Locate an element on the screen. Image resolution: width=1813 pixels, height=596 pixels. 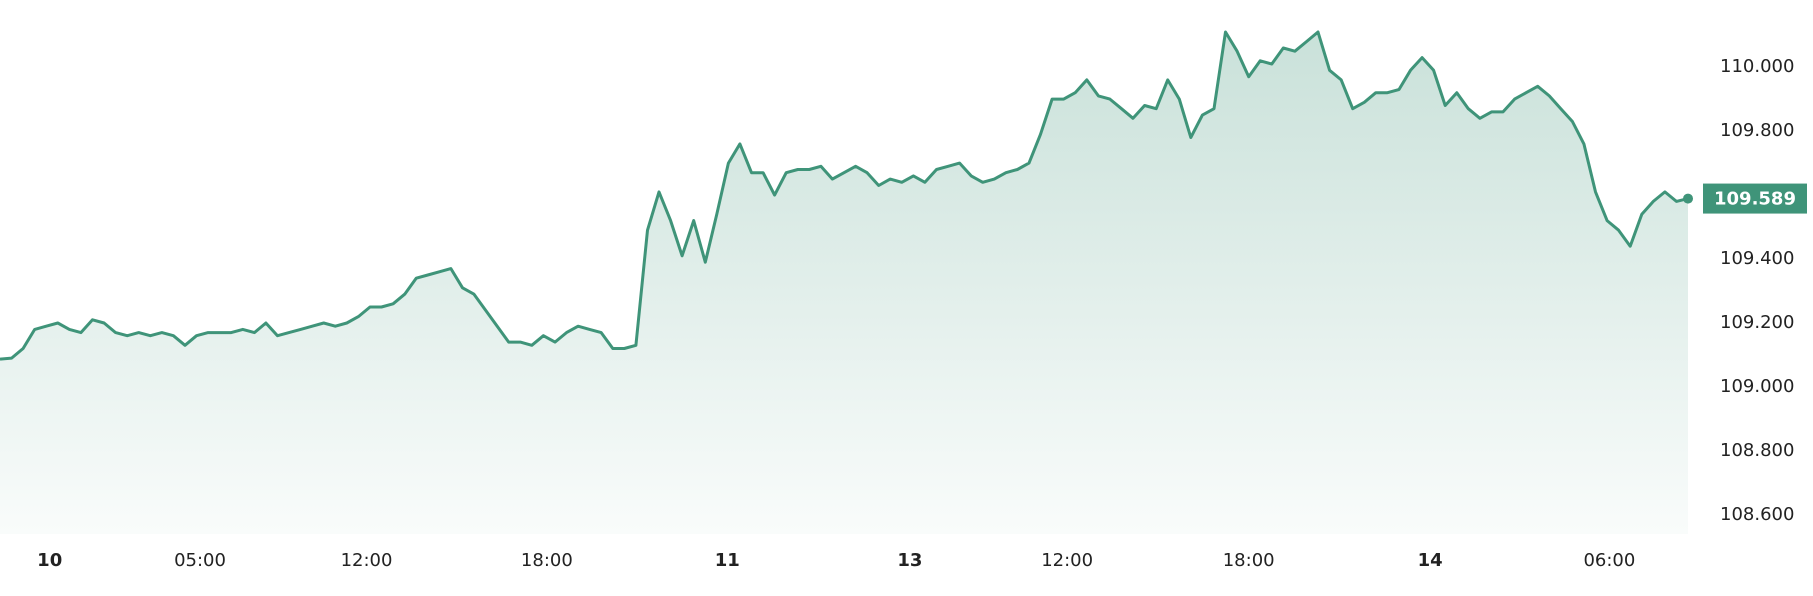
last-point is located at coordinates (1688, 198).